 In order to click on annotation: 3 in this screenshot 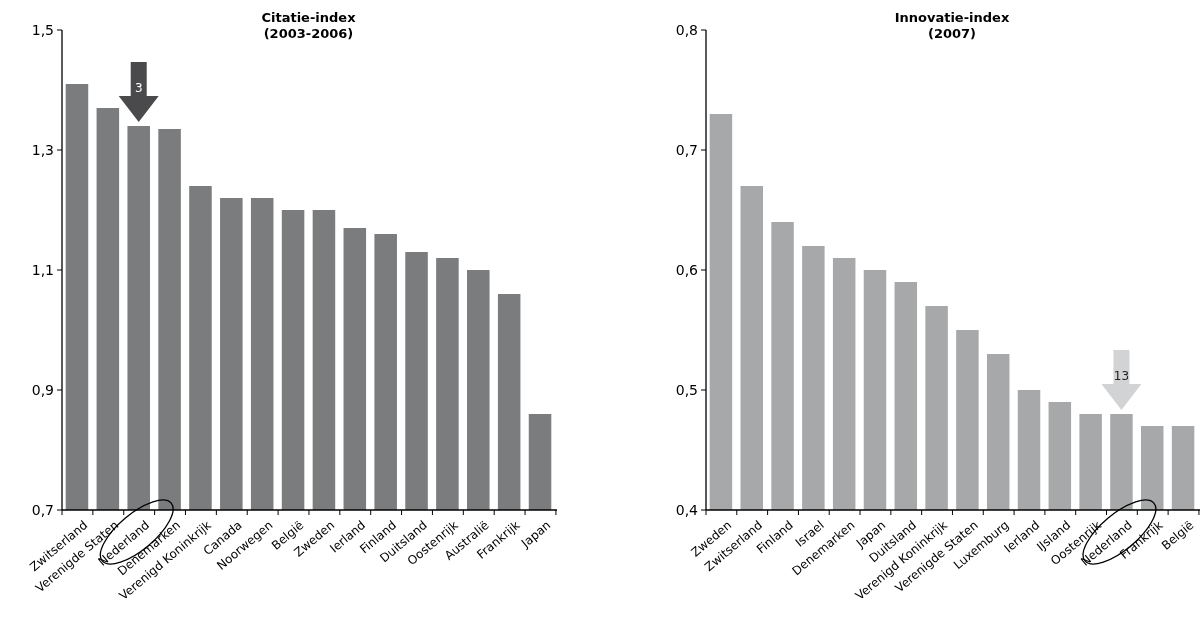, I will do `click(138, 88)`.